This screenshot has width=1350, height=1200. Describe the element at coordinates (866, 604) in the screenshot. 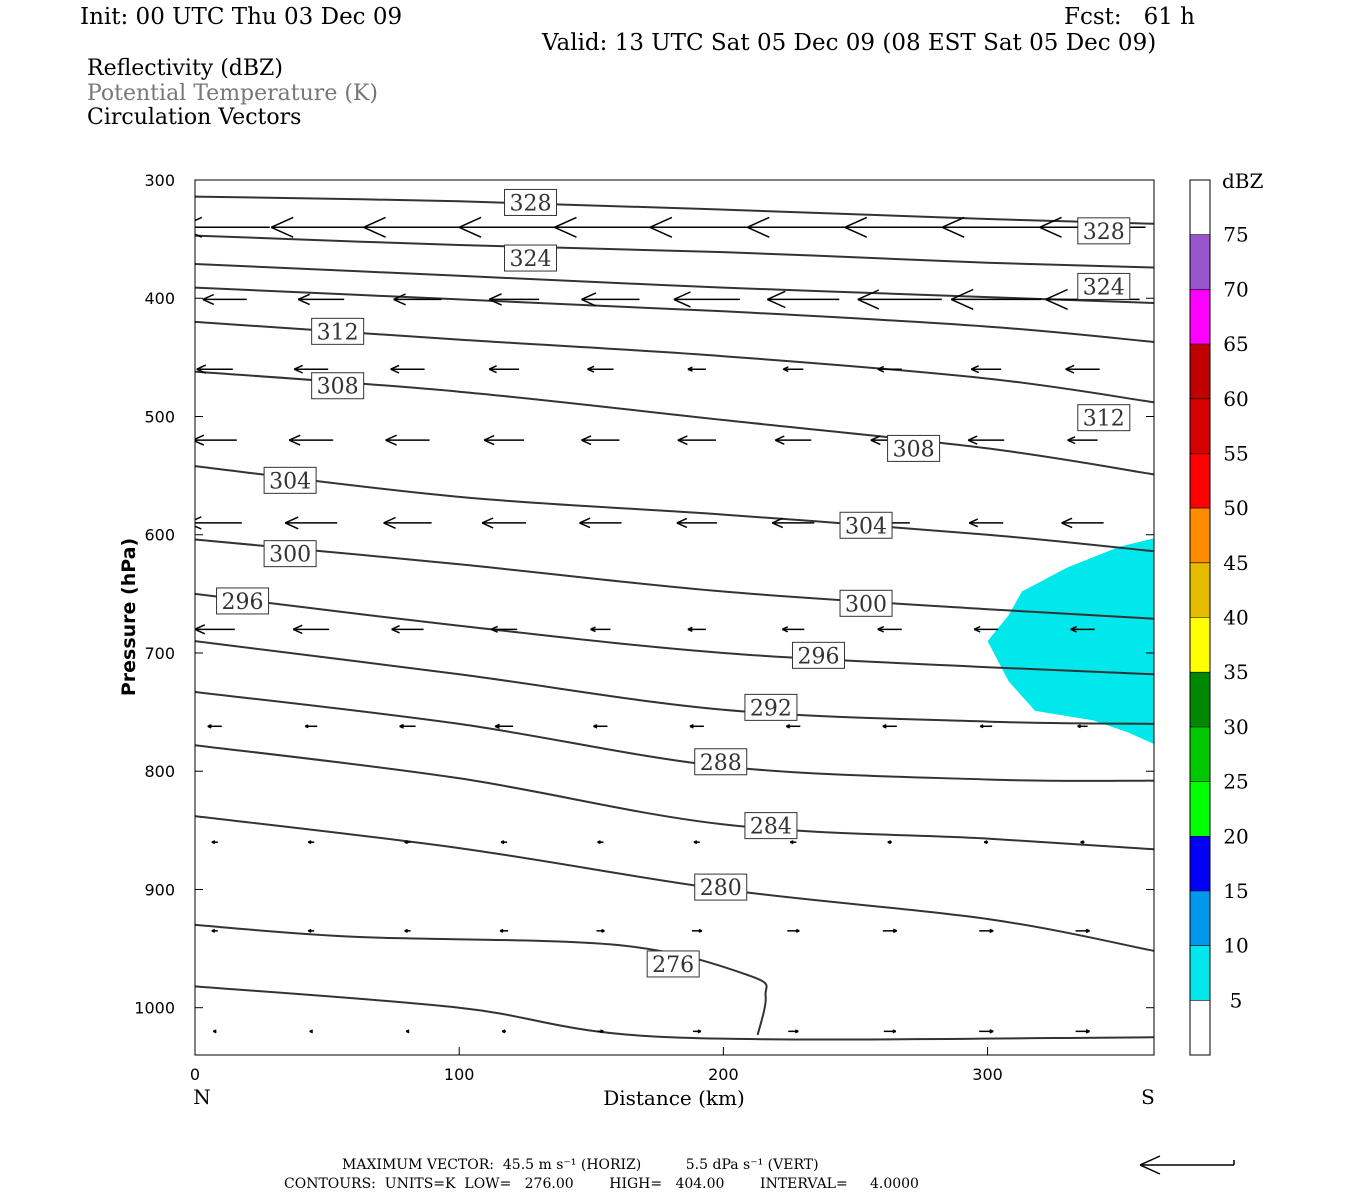

I see `contour-label-text: 300` at that location.